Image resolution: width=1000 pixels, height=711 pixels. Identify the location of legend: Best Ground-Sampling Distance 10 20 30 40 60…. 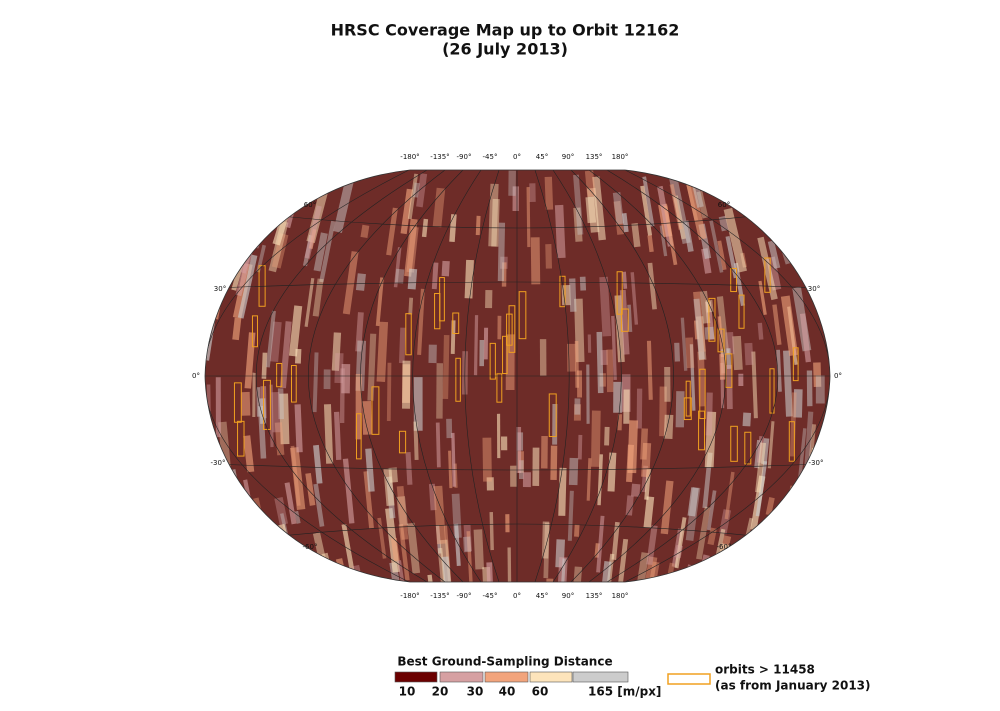
(632, 677).